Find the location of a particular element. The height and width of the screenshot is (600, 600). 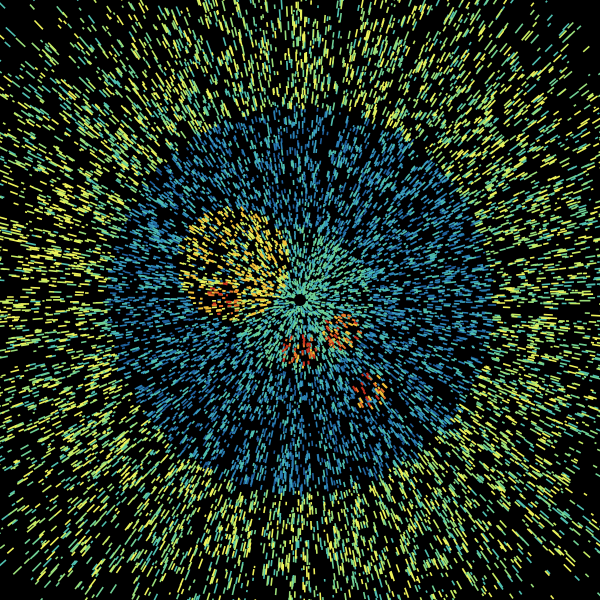

radar-center is located at coordinates (300, 300).